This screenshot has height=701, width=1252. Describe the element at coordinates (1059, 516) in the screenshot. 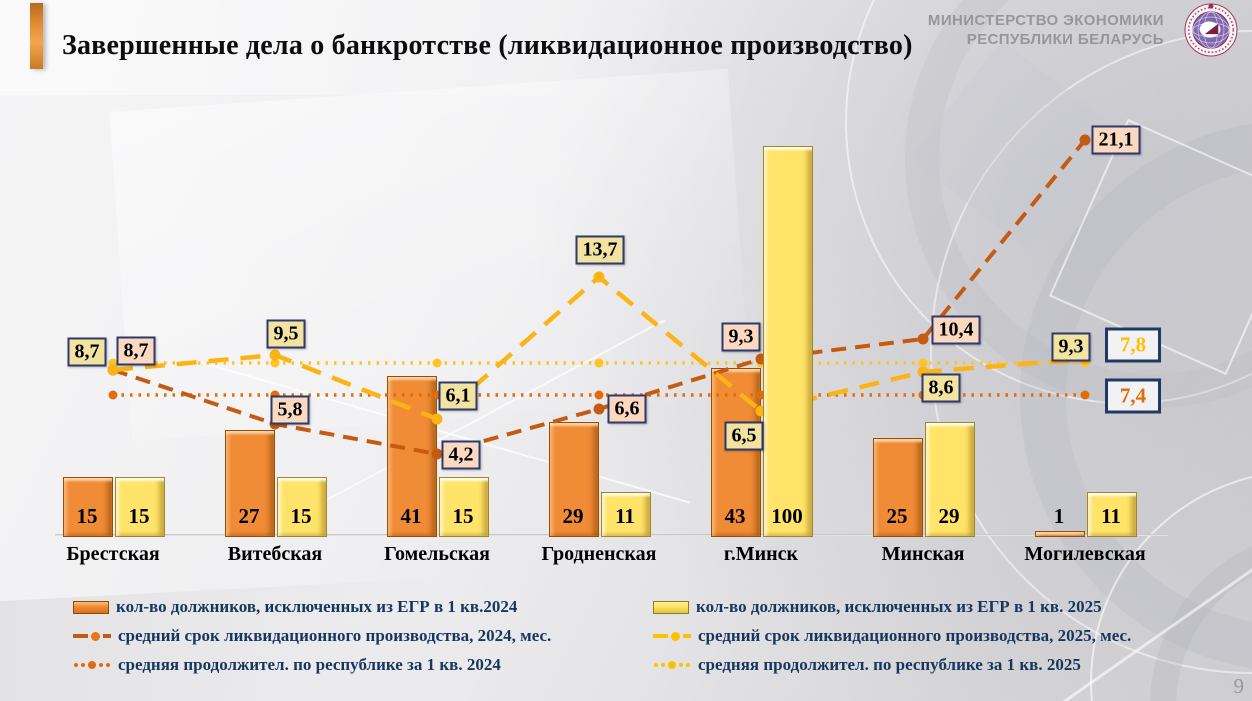

I see `bar-value-2024: 1` at that location.